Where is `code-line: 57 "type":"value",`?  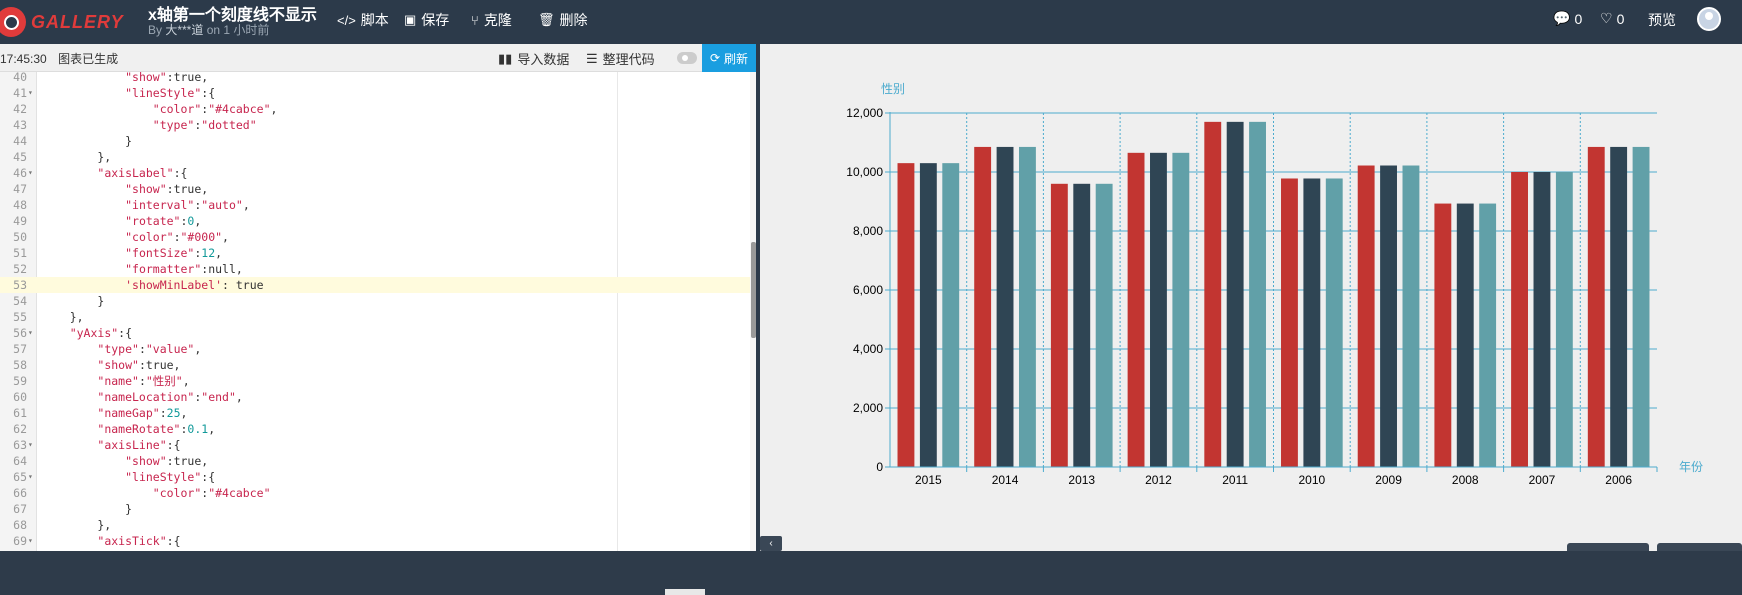
code-line: 57 "type":"value", is located at coordinates (375, 349).